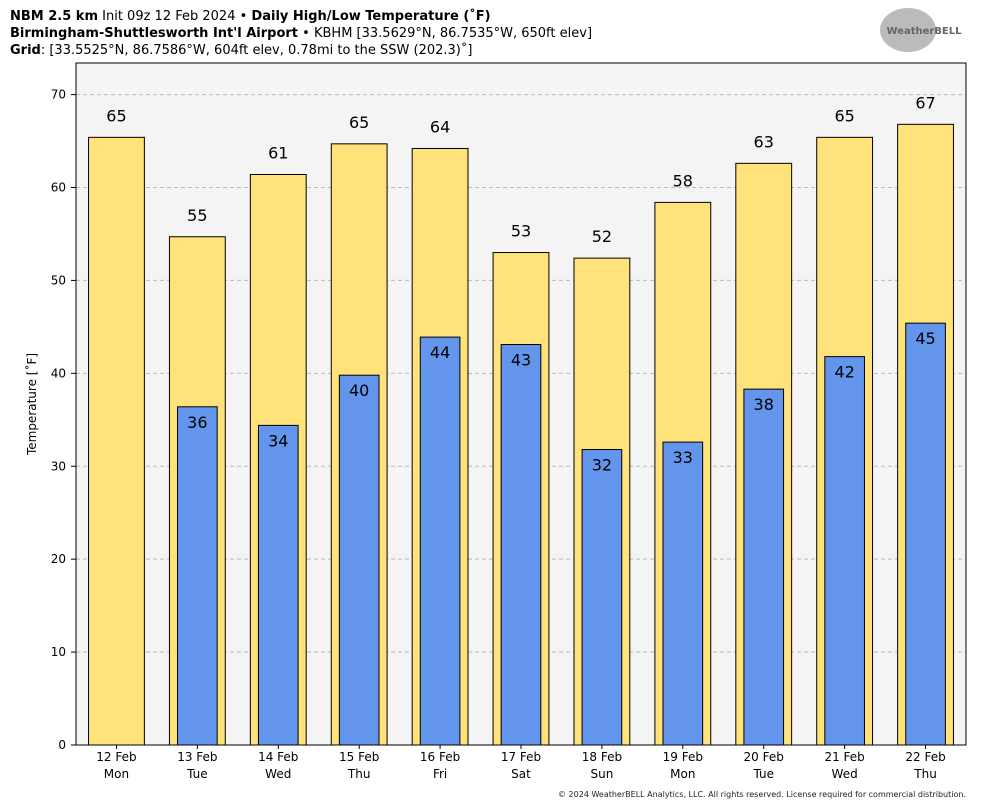 The image size is (984, 808). I want to click on y-tick-label: 70, so click(58, 95).